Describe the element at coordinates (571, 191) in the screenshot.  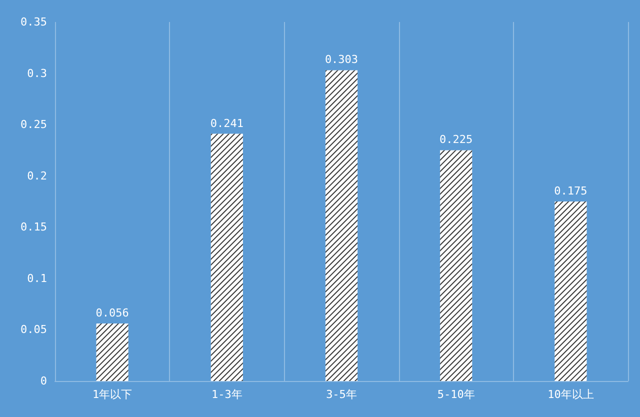
I see `data-label: 0.175` at that location.